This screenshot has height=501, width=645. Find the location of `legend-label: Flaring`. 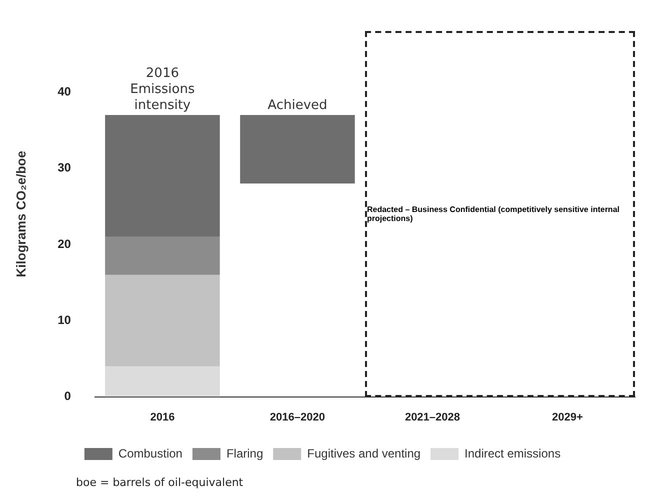

legend-label: Flaring is located at coordinates (245, 453).